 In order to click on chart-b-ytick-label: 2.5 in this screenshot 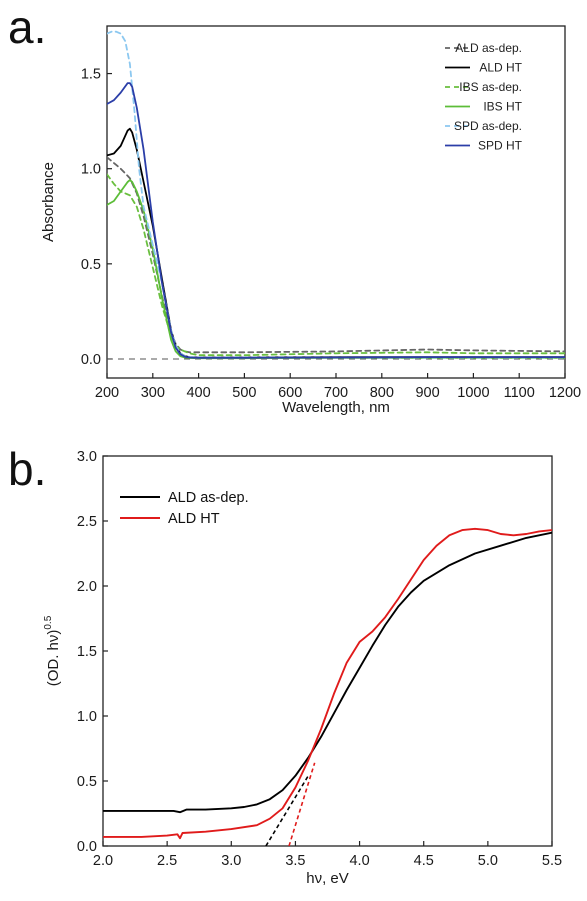, I will do `click(87, 522)`.